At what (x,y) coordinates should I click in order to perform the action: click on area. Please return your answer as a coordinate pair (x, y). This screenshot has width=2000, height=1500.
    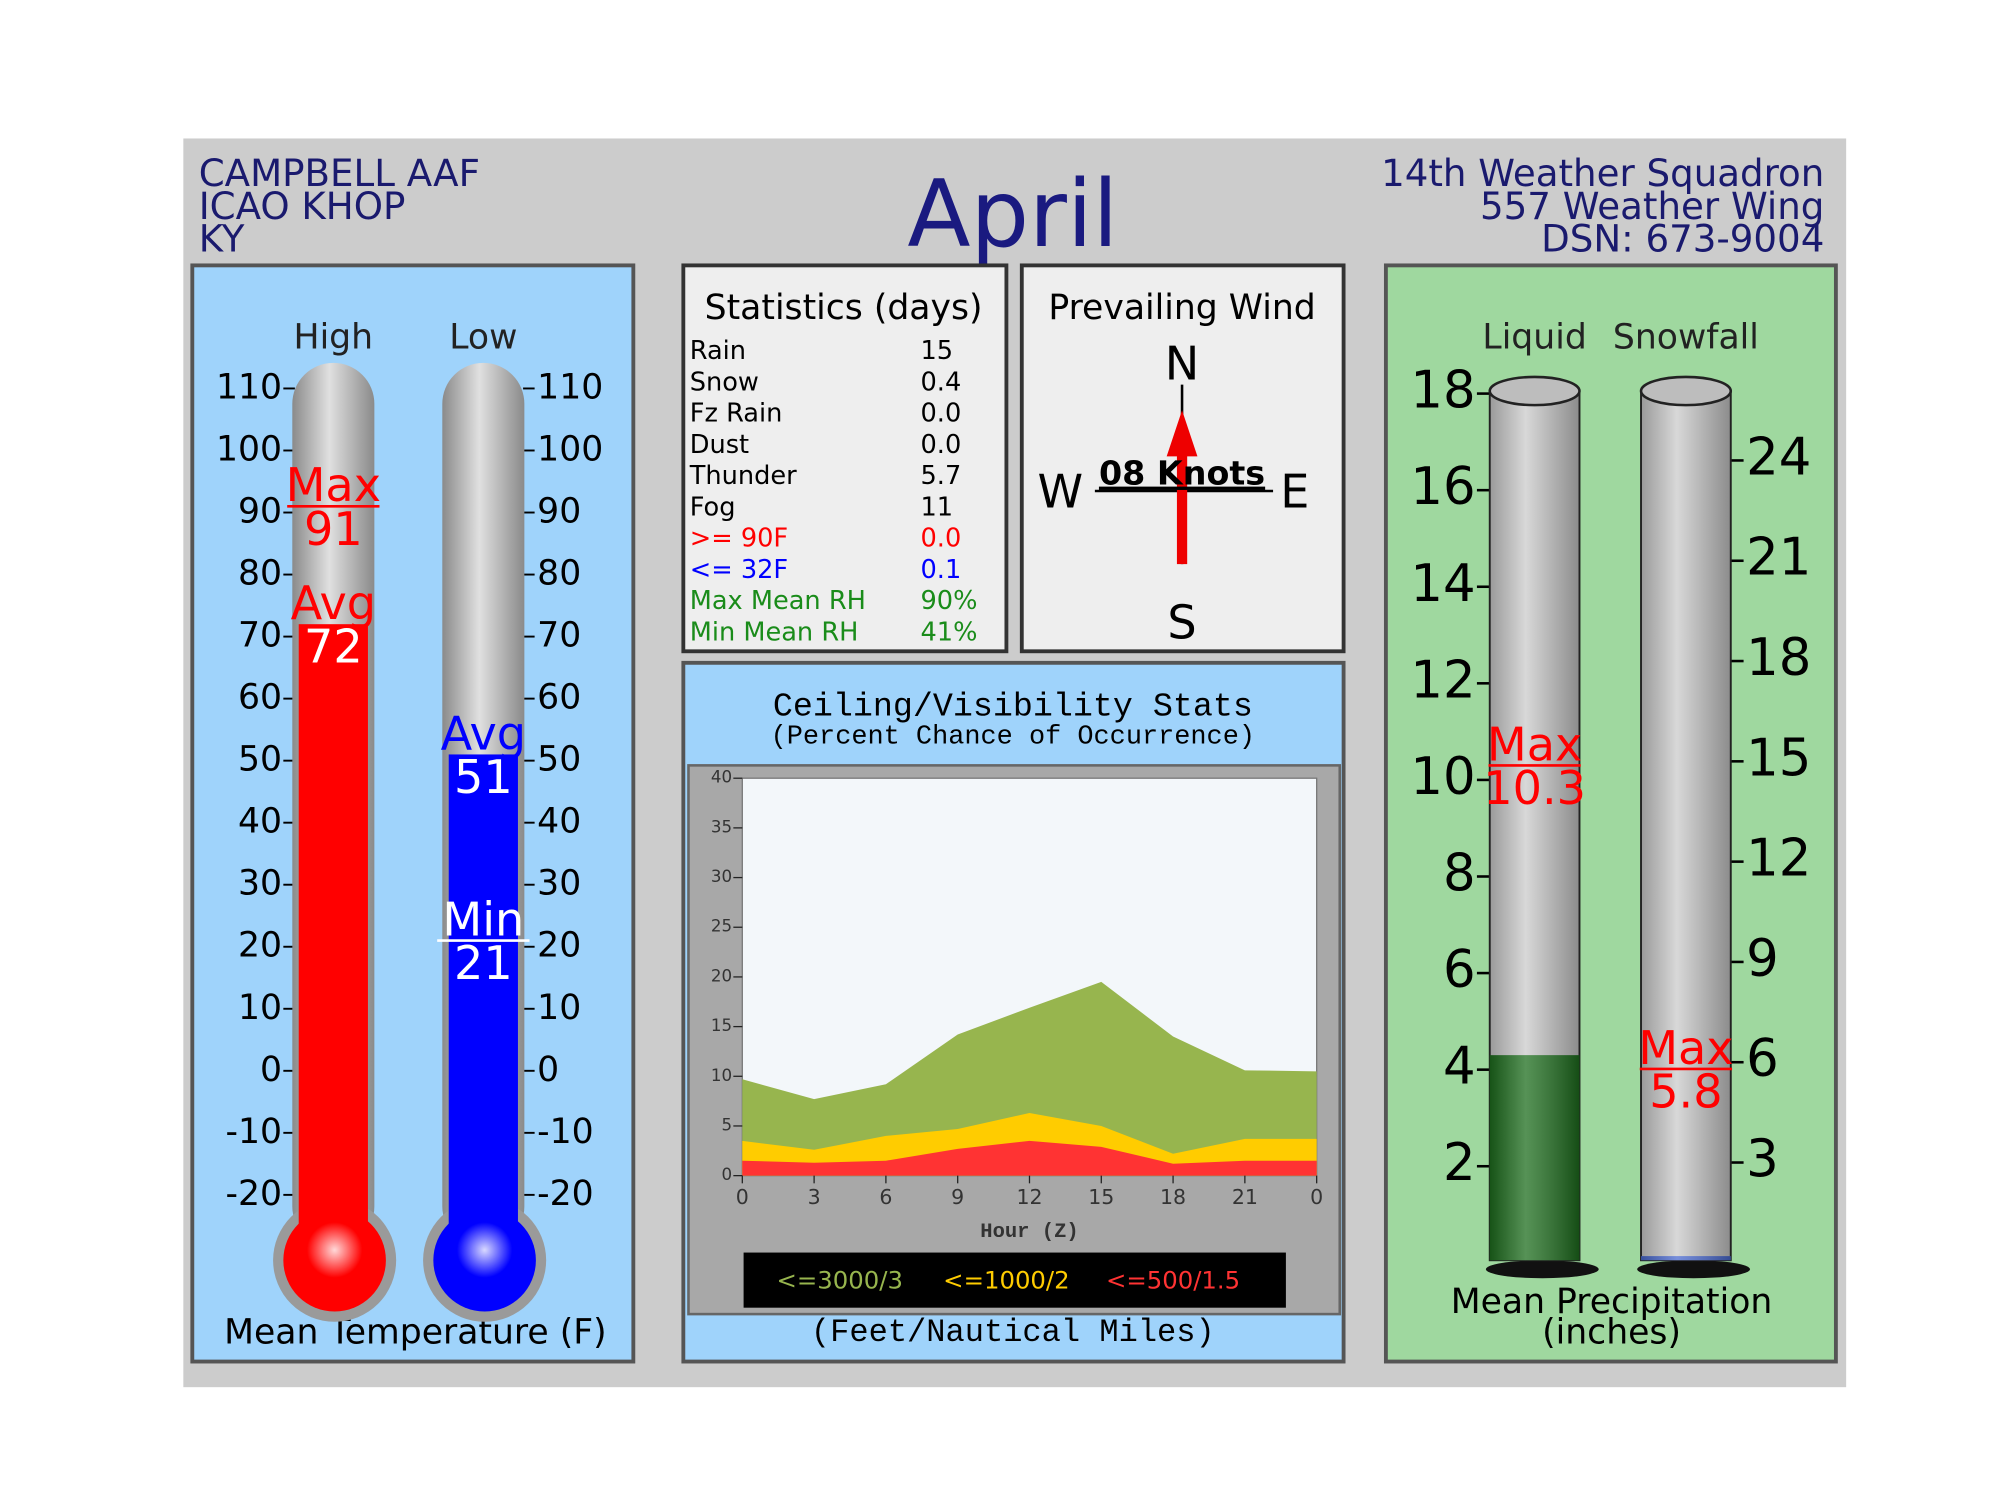
    Looking at the image, I should click on (1029, 1158).